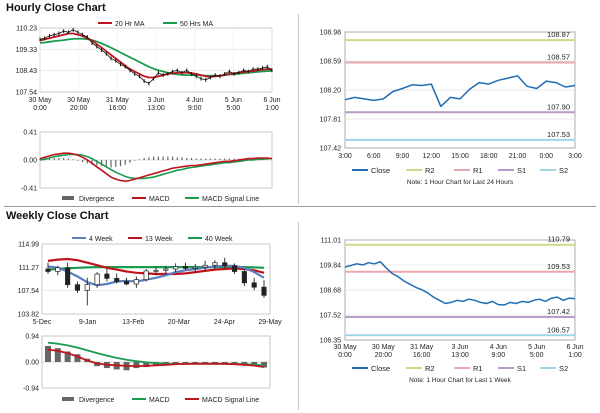  What do you see at coordinates (536, 347) in the screenshot?
I see `weekly-close-xtick-date: 5 Jun` at bounding box center [536, 347].